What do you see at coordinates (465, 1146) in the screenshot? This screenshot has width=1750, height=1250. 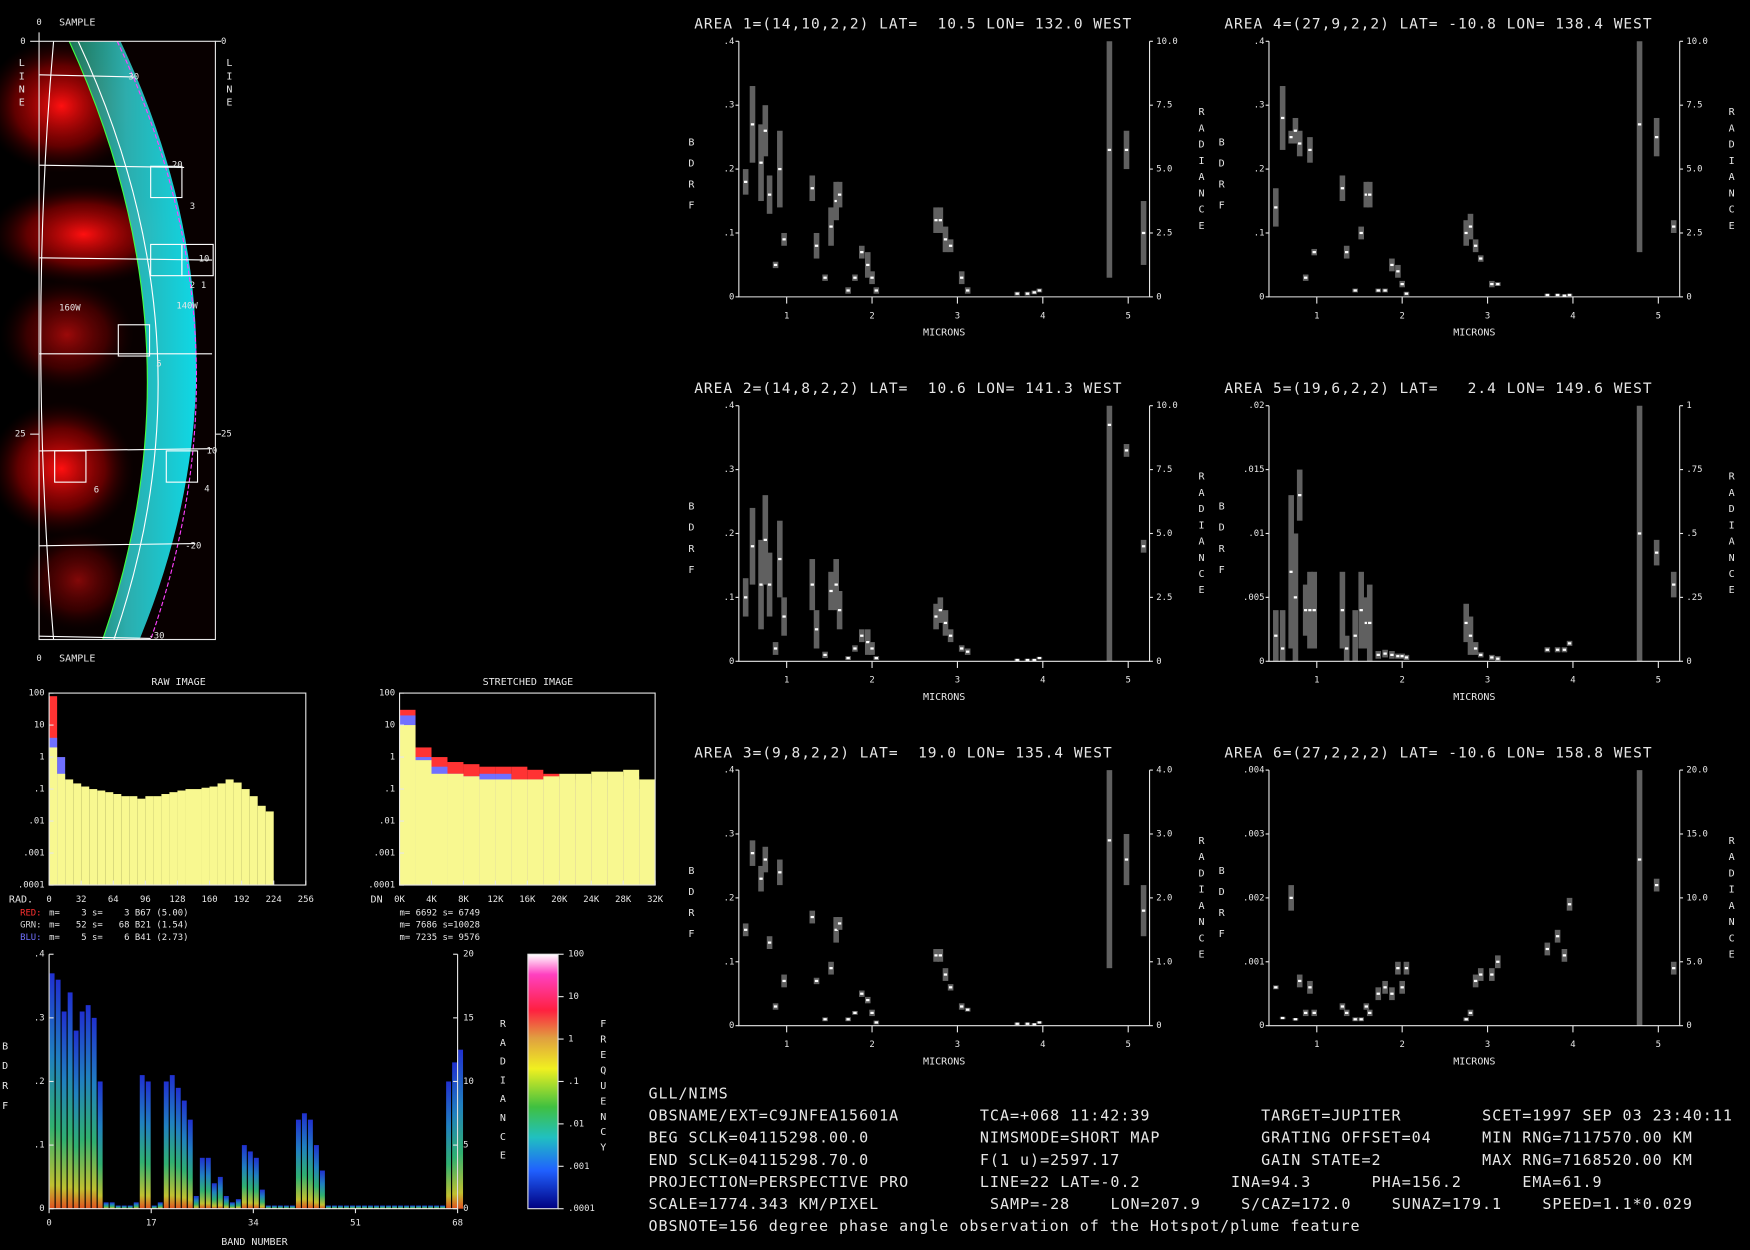 I see `y2-tick-label: 5` at bounding box center [465, 1146].